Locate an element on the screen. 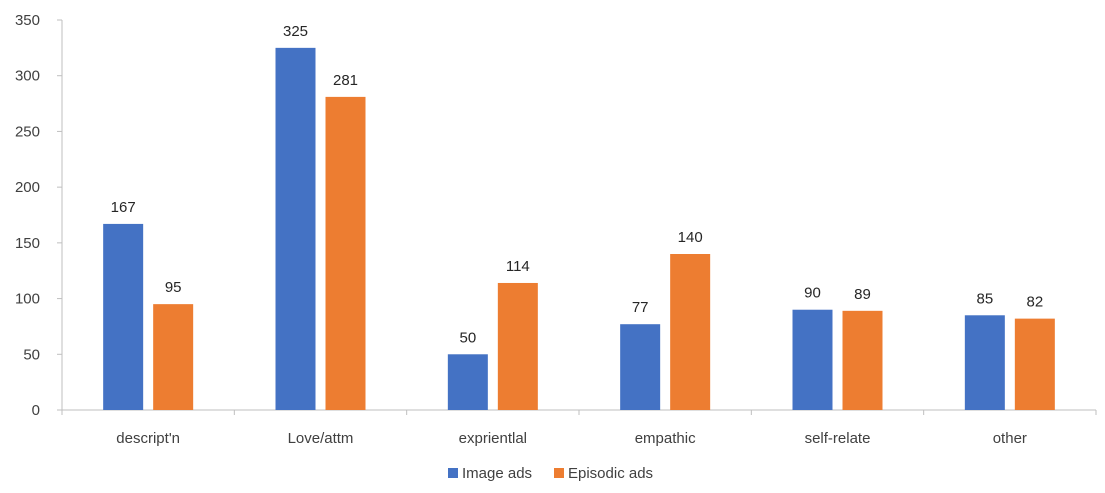  x-tick-label: Love/attm is located at coordinates (321, 438).